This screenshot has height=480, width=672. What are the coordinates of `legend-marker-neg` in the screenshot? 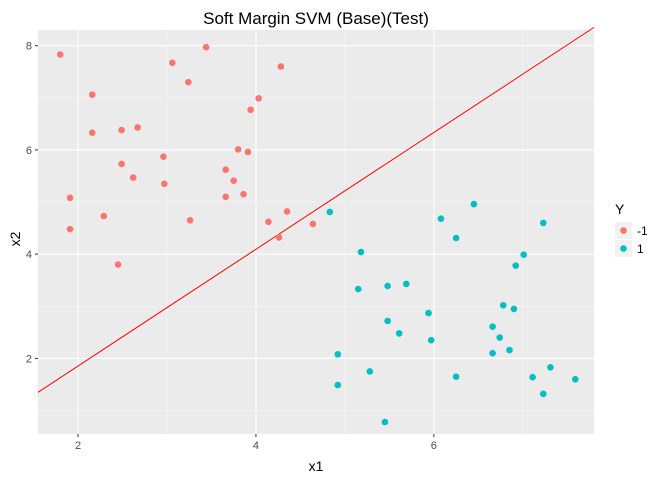 It's located at (623, 230).